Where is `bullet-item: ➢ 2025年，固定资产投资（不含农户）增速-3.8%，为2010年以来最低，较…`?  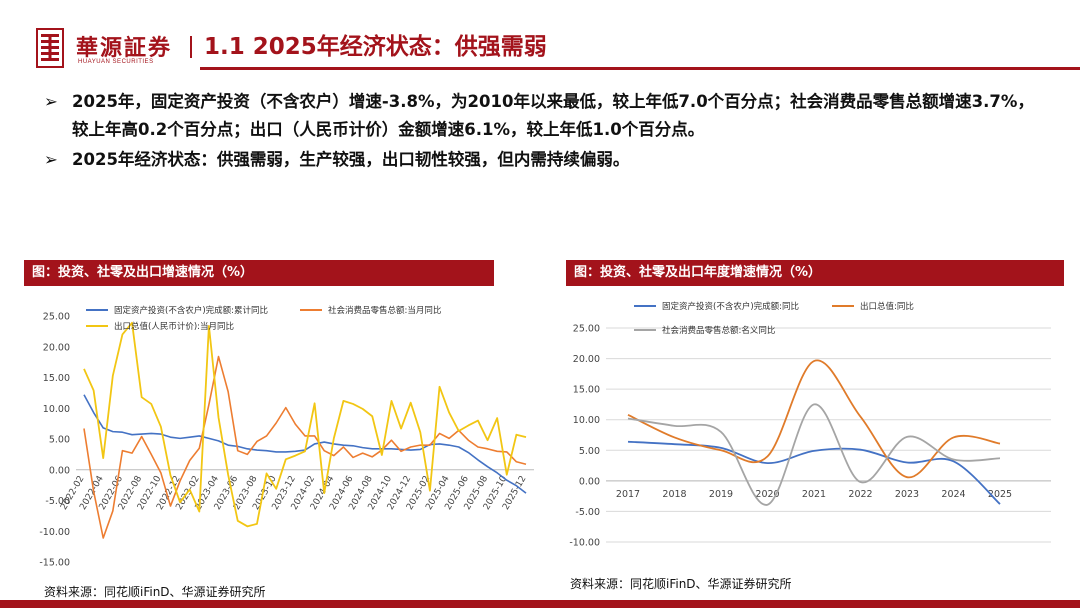 bullet-item: ➢ 2025年，固定资产投资（不含农户）增速-3.8%，为2010年以来最低，较… is located at coordinates (542, 116).